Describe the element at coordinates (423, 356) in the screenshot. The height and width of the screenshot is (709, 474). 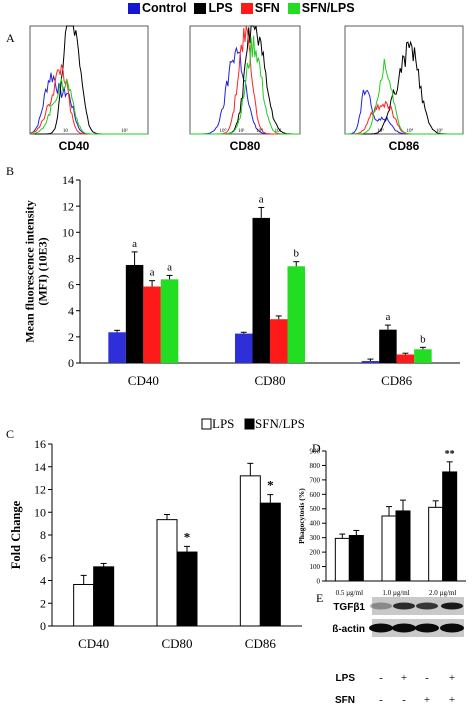
I see `bar-sfn-lps-cd86` at that location.